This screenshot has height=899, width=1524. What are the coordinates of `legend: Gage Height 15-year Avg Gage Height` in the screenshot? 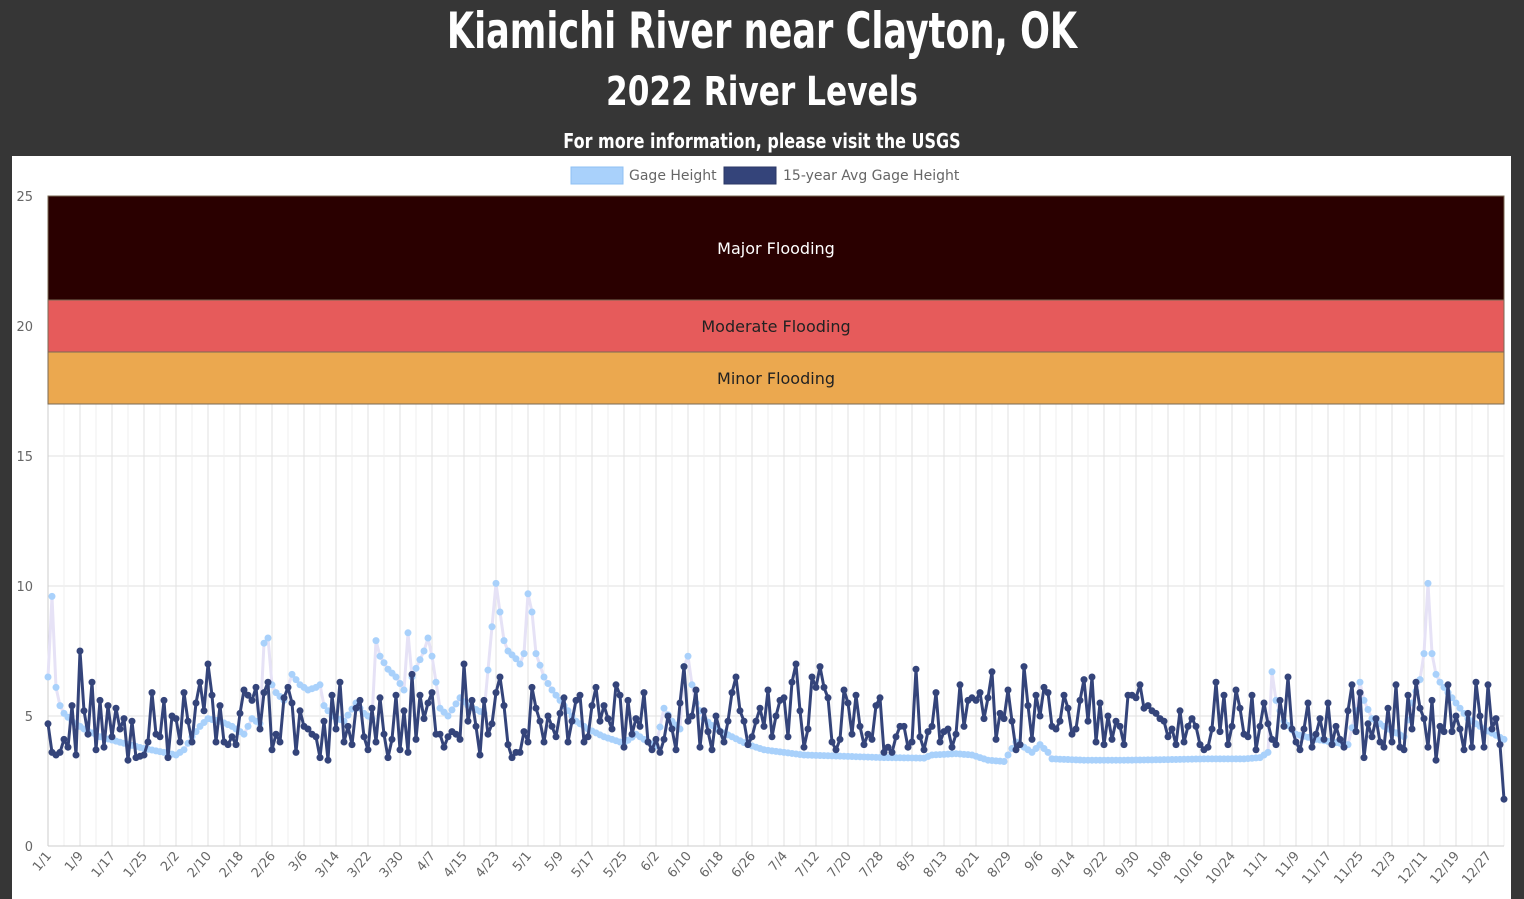 It's located at (765, 175).